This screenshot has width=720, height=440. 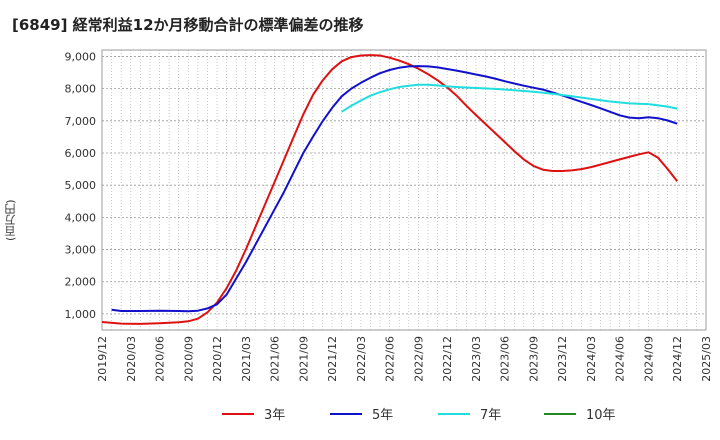 What do you see at coordinates (274, 415) in the screenshot?
I see `legend-label: 3年` at bounding box center [274, 415].